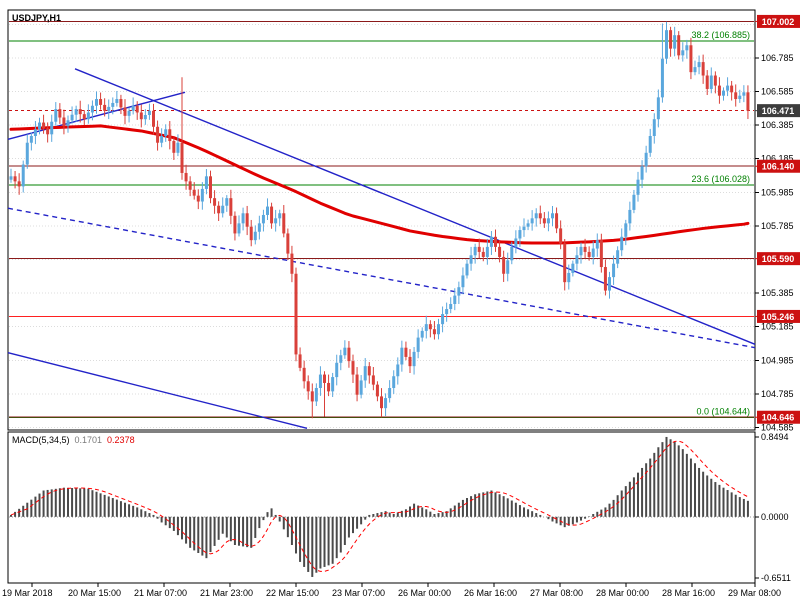  I want to click on price-badge-label: 105.246, so click(778, 317).